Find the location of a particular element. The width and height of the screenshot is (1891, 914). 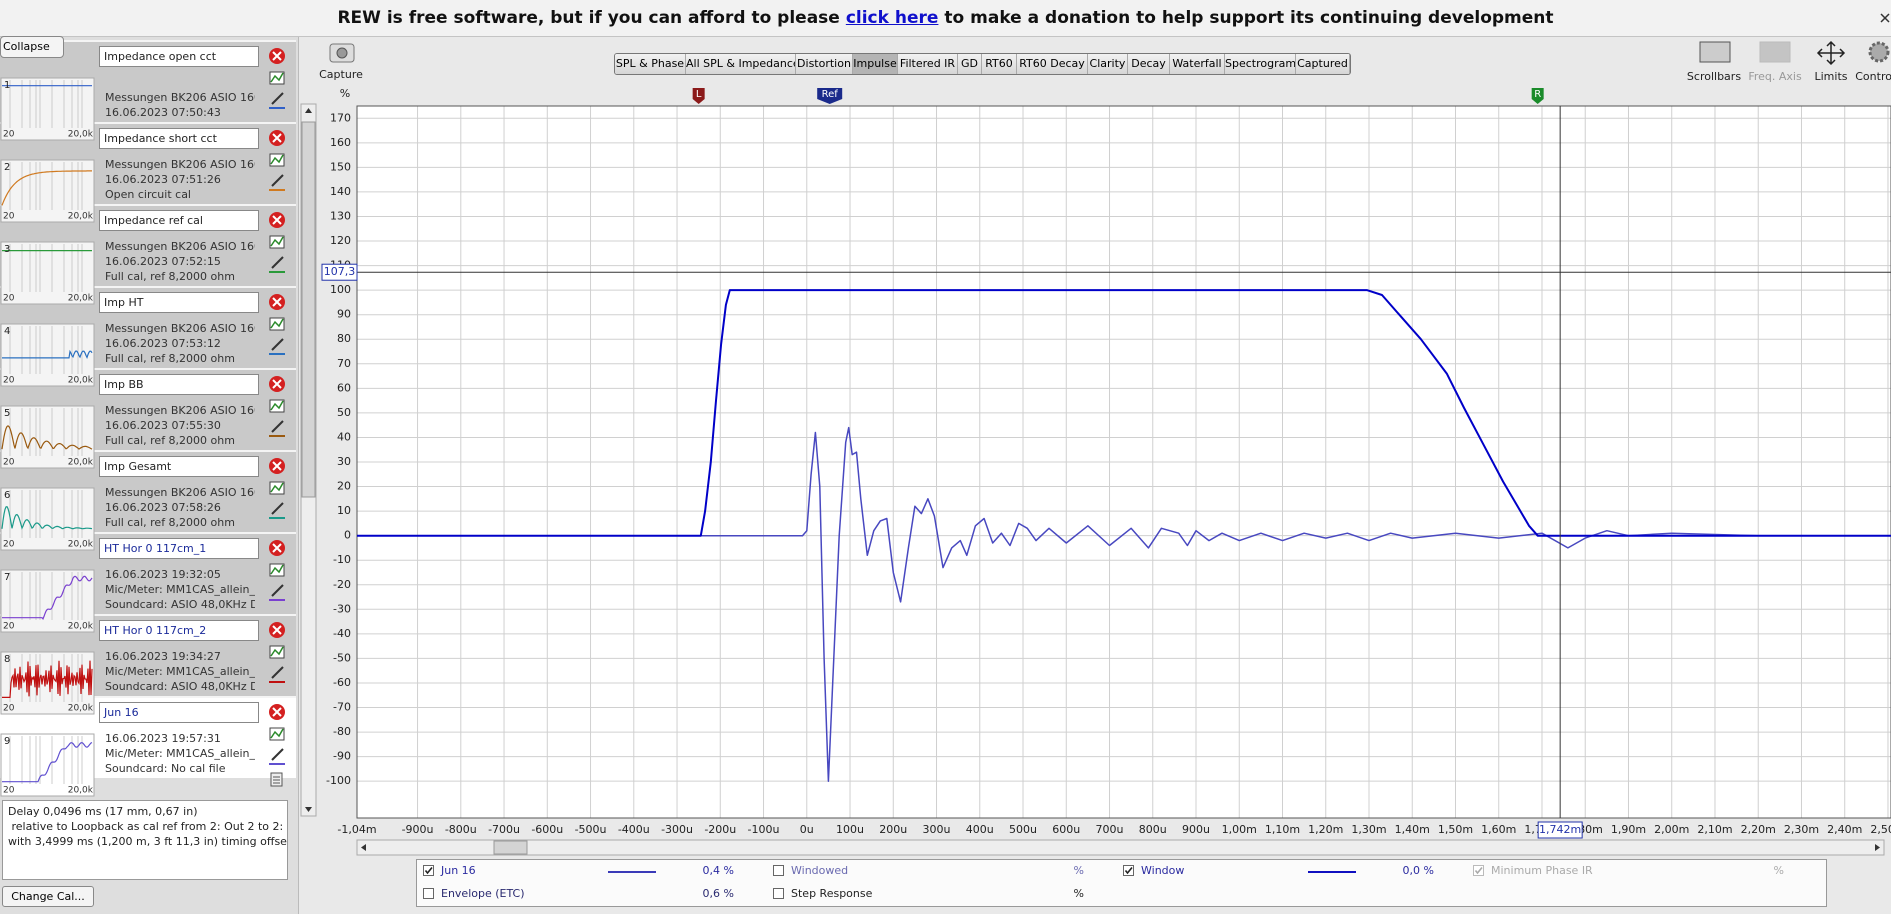

measurement-info-line: Open circuit cal is located at coordinates (148, 194).